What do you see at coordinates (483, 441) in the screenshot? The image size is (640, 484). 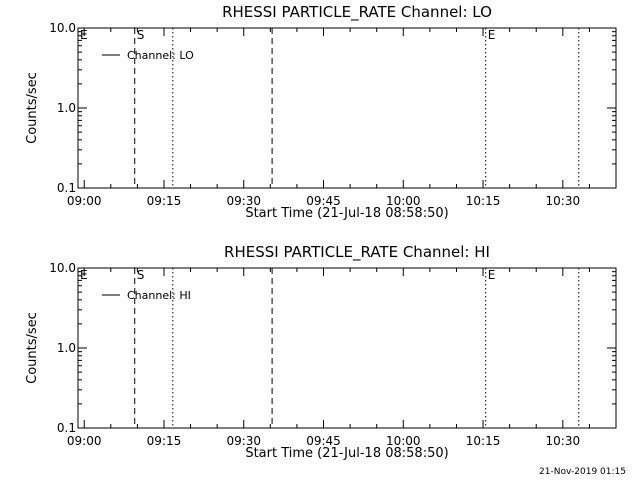 I see `chart-1-xtick-label-5: 10:15` at bounding box center [483, 441].